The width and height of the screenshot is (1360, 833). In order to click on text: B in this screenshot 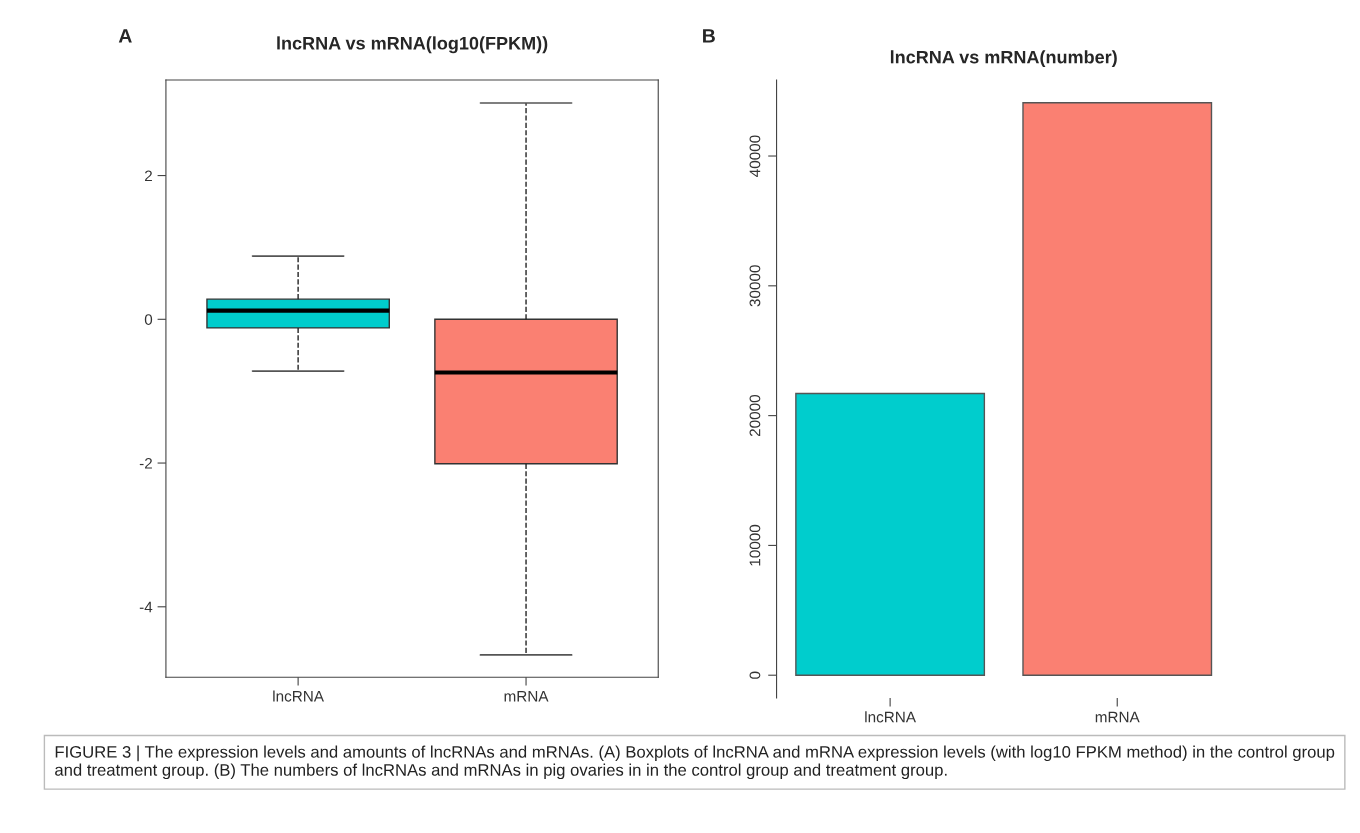, I will do `click(709, 36)`.